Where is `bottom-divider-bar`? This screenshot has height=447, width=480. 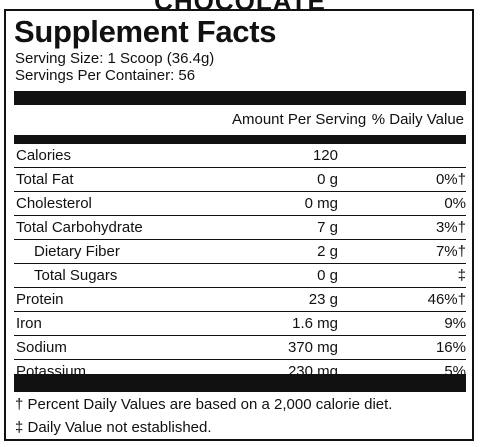 bottom-divider-bar is located at coordinates (240, 383).